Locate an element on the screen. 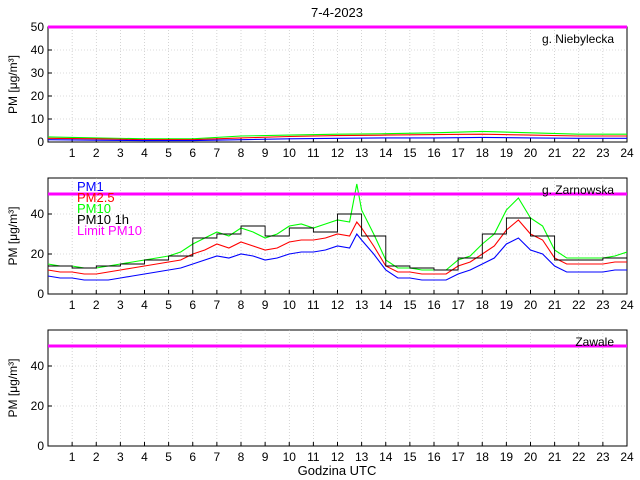  legend-entry: PM10 1h is located at coordinates (103, 219).